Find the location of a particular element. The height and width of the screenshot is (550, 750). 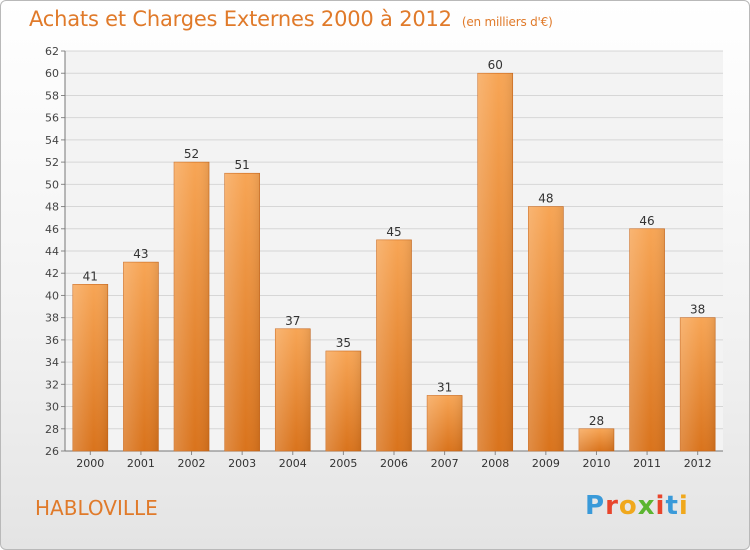

logo-letter: P is located at coordinates (595, 506).